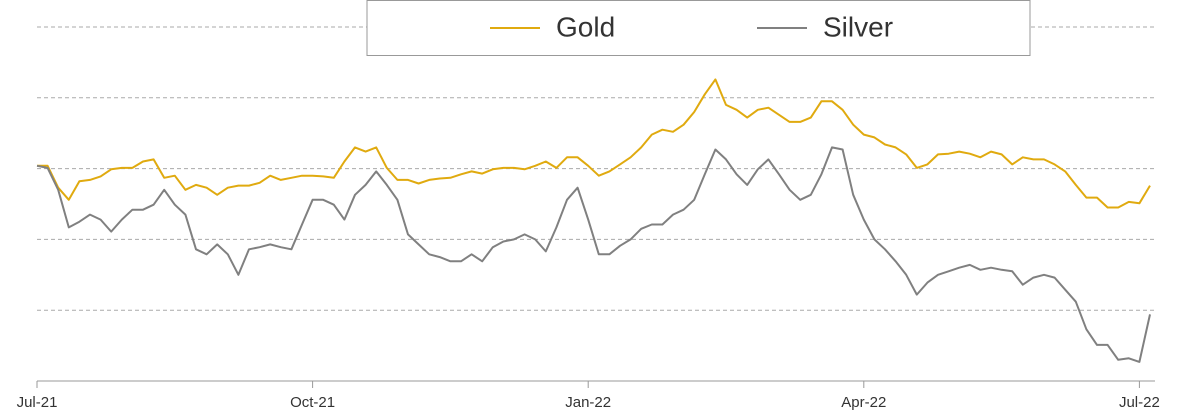 This screenshot has width=1184, height=414. What do you see at coordinates (858, 26) in the screenshot?
I see `legend-label: Silver` at bounding box center [858, 26].